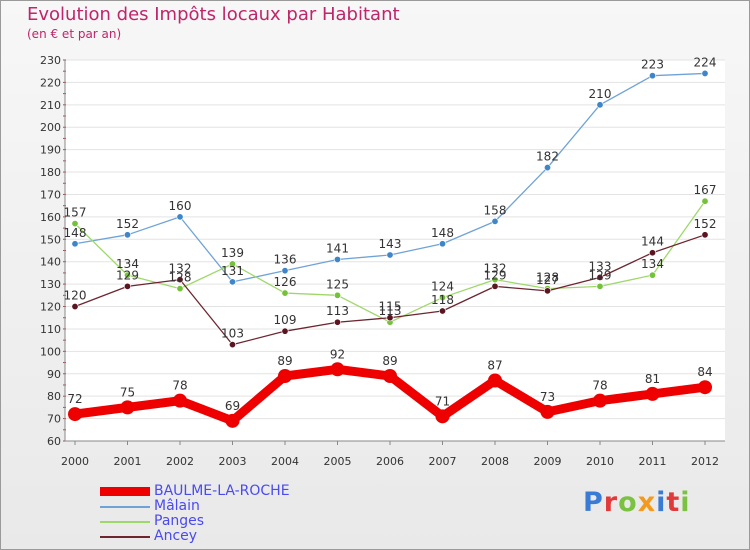 The image size is (750, 550). I want to click on legend-label: Panges, so click(179, 521).